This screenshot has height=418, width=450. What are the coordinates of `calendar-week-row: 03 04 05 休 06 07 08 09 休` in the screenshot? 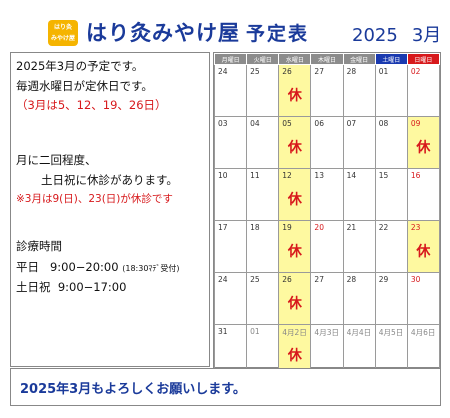 It's located at (327, 142).